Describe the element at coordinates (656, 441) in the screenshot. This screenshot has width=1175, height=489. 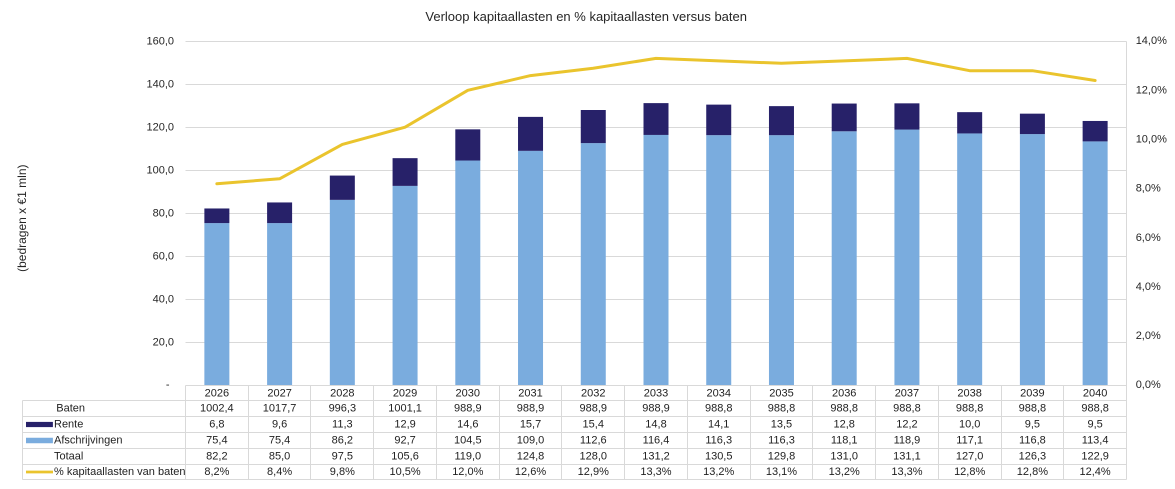
I see `svg-text: 116,4` at that location.